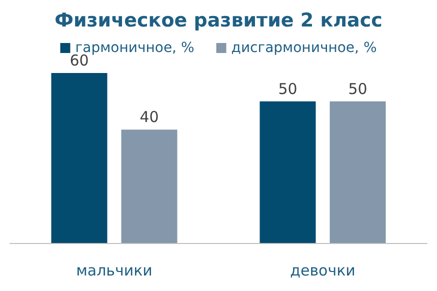  I want to click on x-tick-label: девочки, so click(323, 271).